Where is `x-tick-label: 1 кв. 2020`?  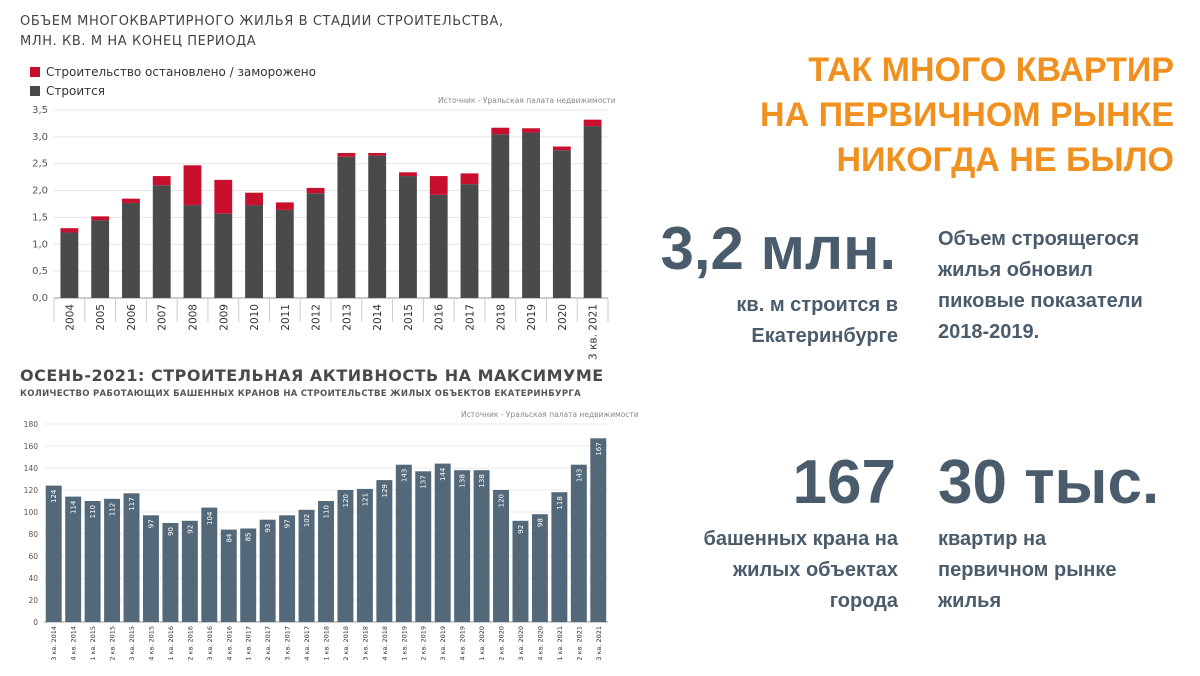
x-tick-label: 1 кв. 2020 is located at coordinates (482, 643).